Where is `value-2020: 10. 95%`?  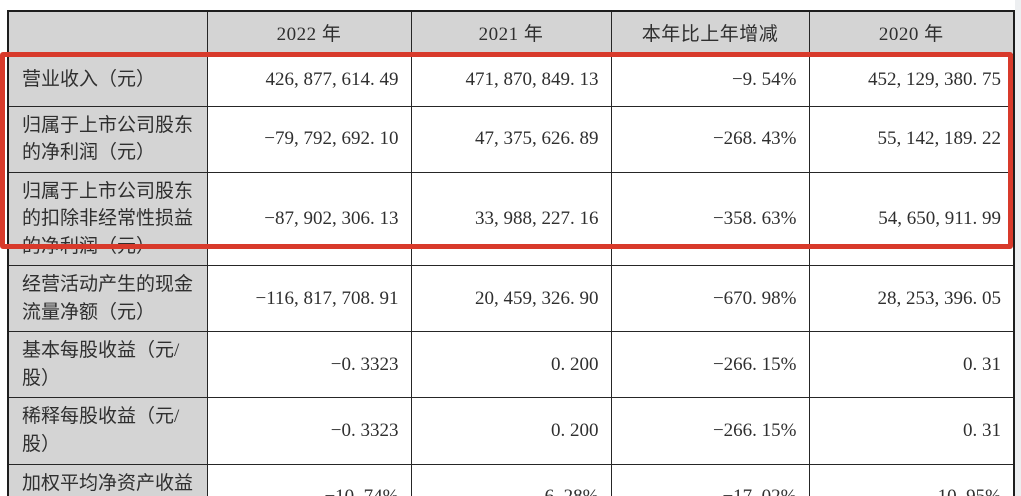 value-2020: 10. 95% is located at coordinates (911, 479).